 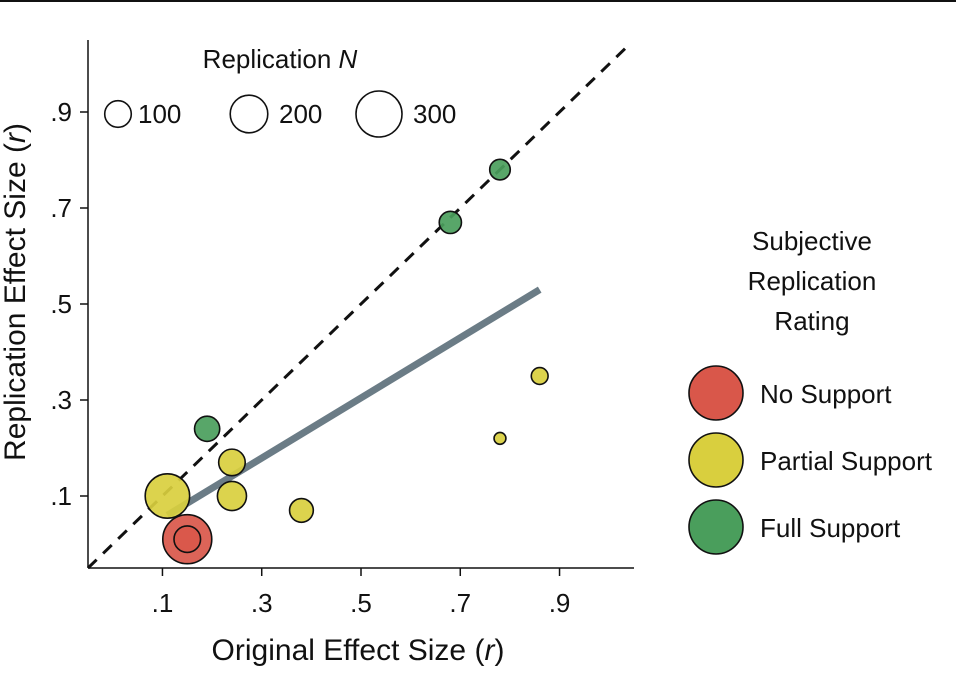 I want to click on x-tick-label: .9, so click(x=560, y=603).